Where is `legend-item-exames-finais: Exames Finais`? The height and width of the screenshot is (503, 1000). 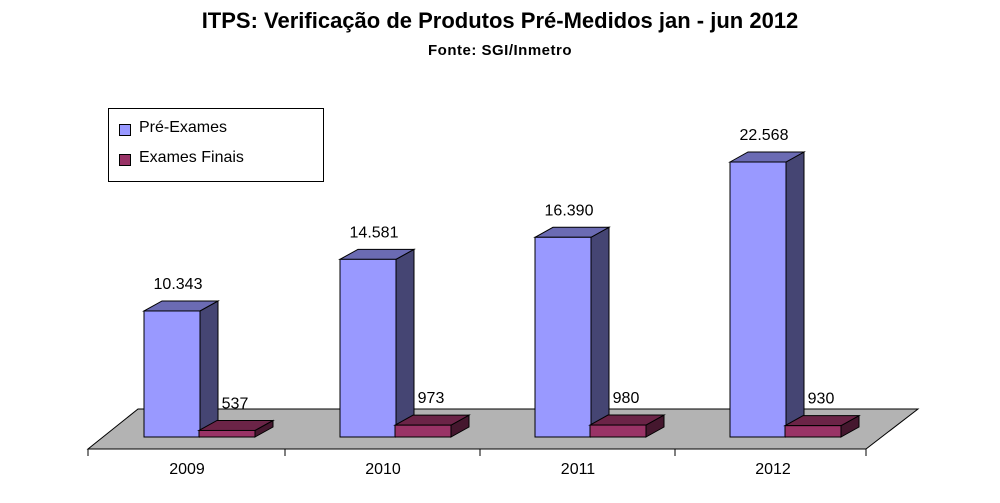
legend-item-exames-finais: Exames Finais is located at coordinates (181, 159).